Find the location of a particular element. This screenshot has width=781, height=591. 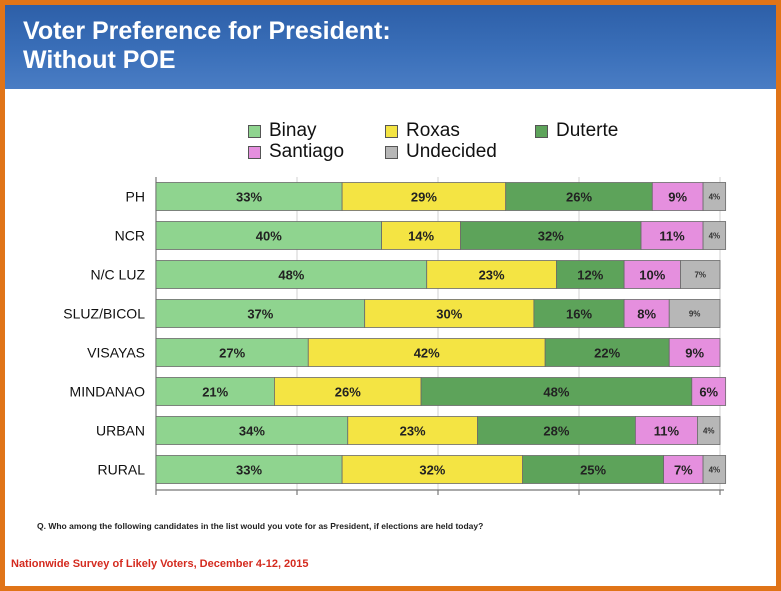

category-label: NCR is located at coordinates (130, 236).